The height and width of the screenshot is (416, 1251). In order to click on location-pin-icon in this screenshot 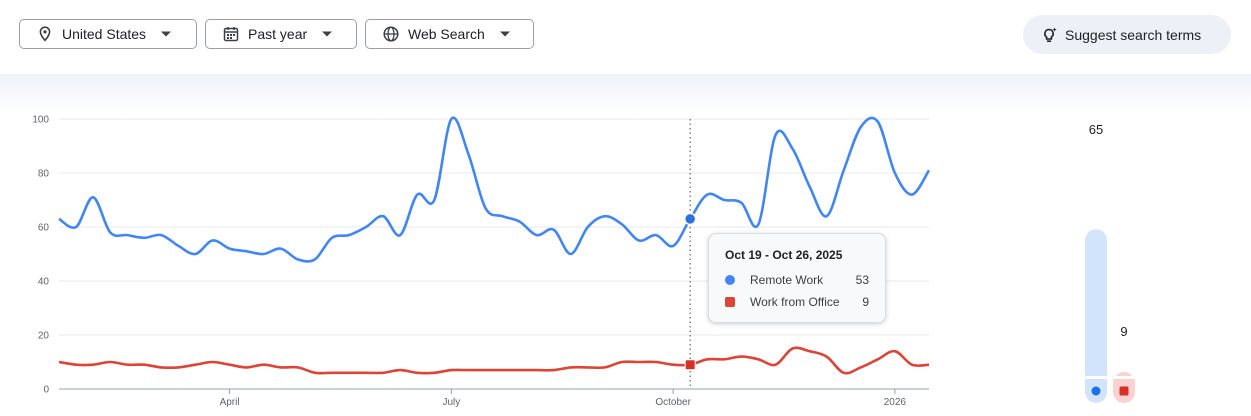, I will do `click(45, 34)`.